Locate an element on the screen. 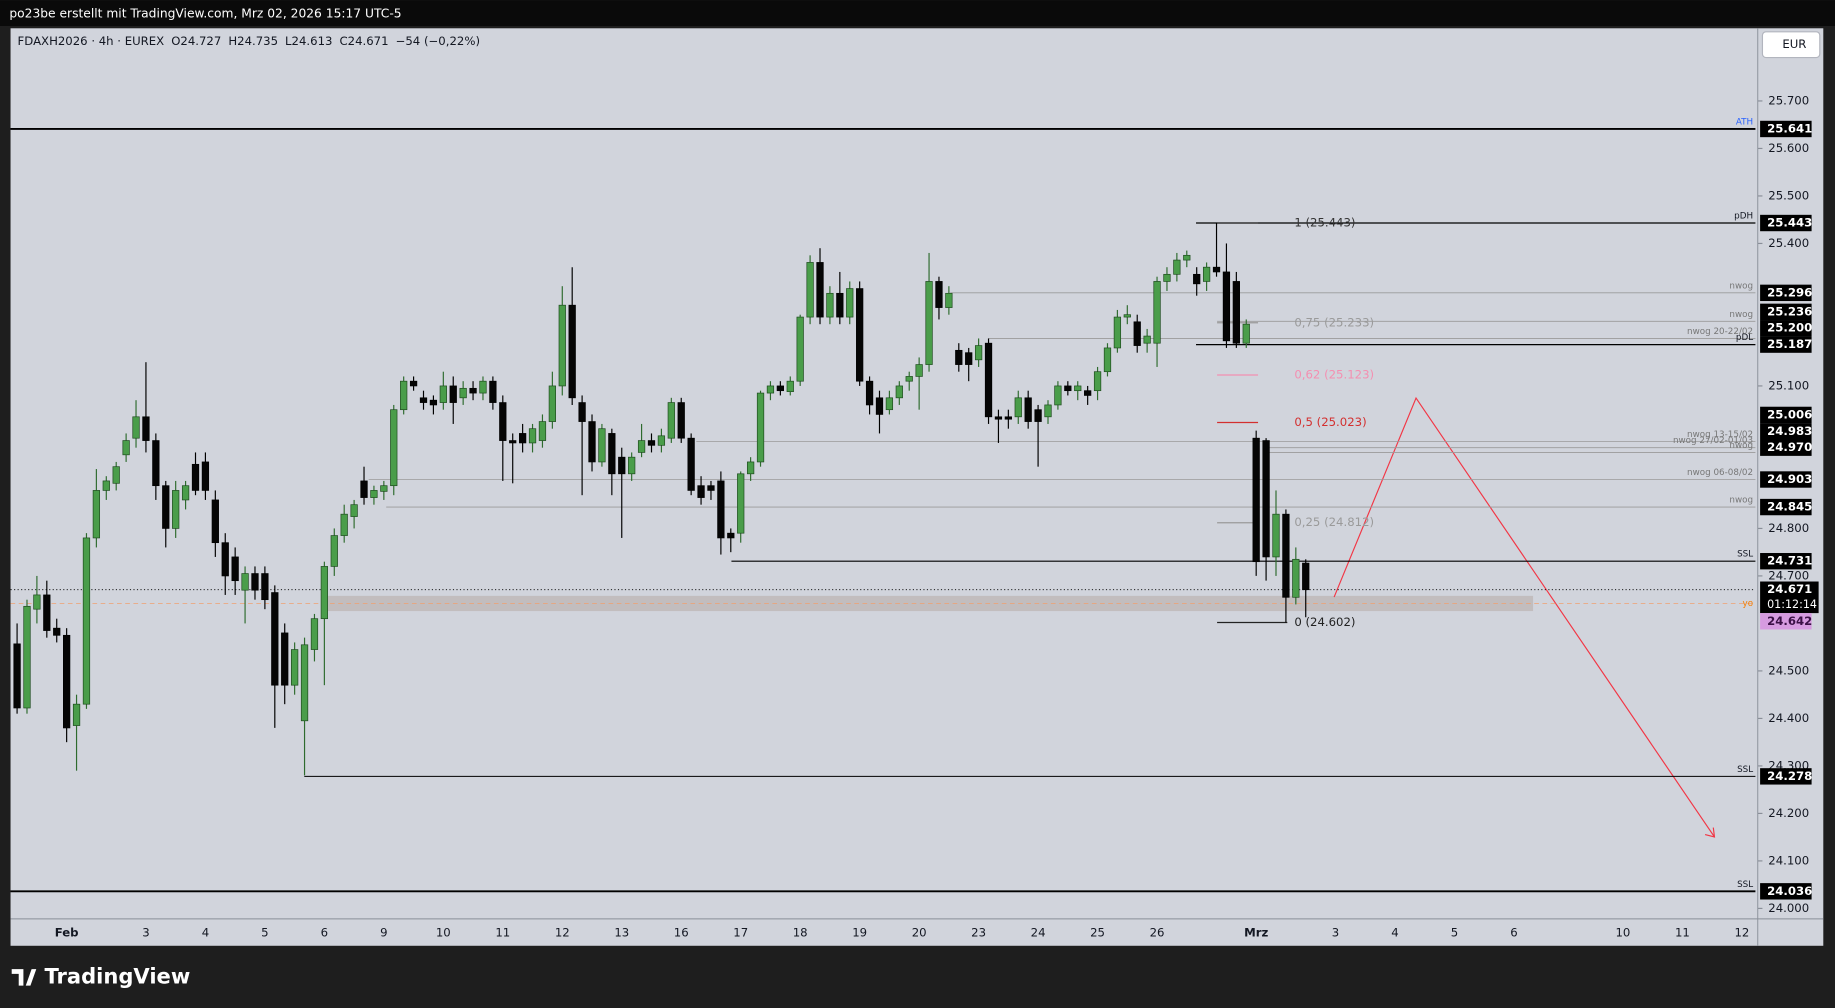 The width and height of the screenshot is (1835, 1008). y-tick-label: 24.100 is located at coordinates (1788, 860).